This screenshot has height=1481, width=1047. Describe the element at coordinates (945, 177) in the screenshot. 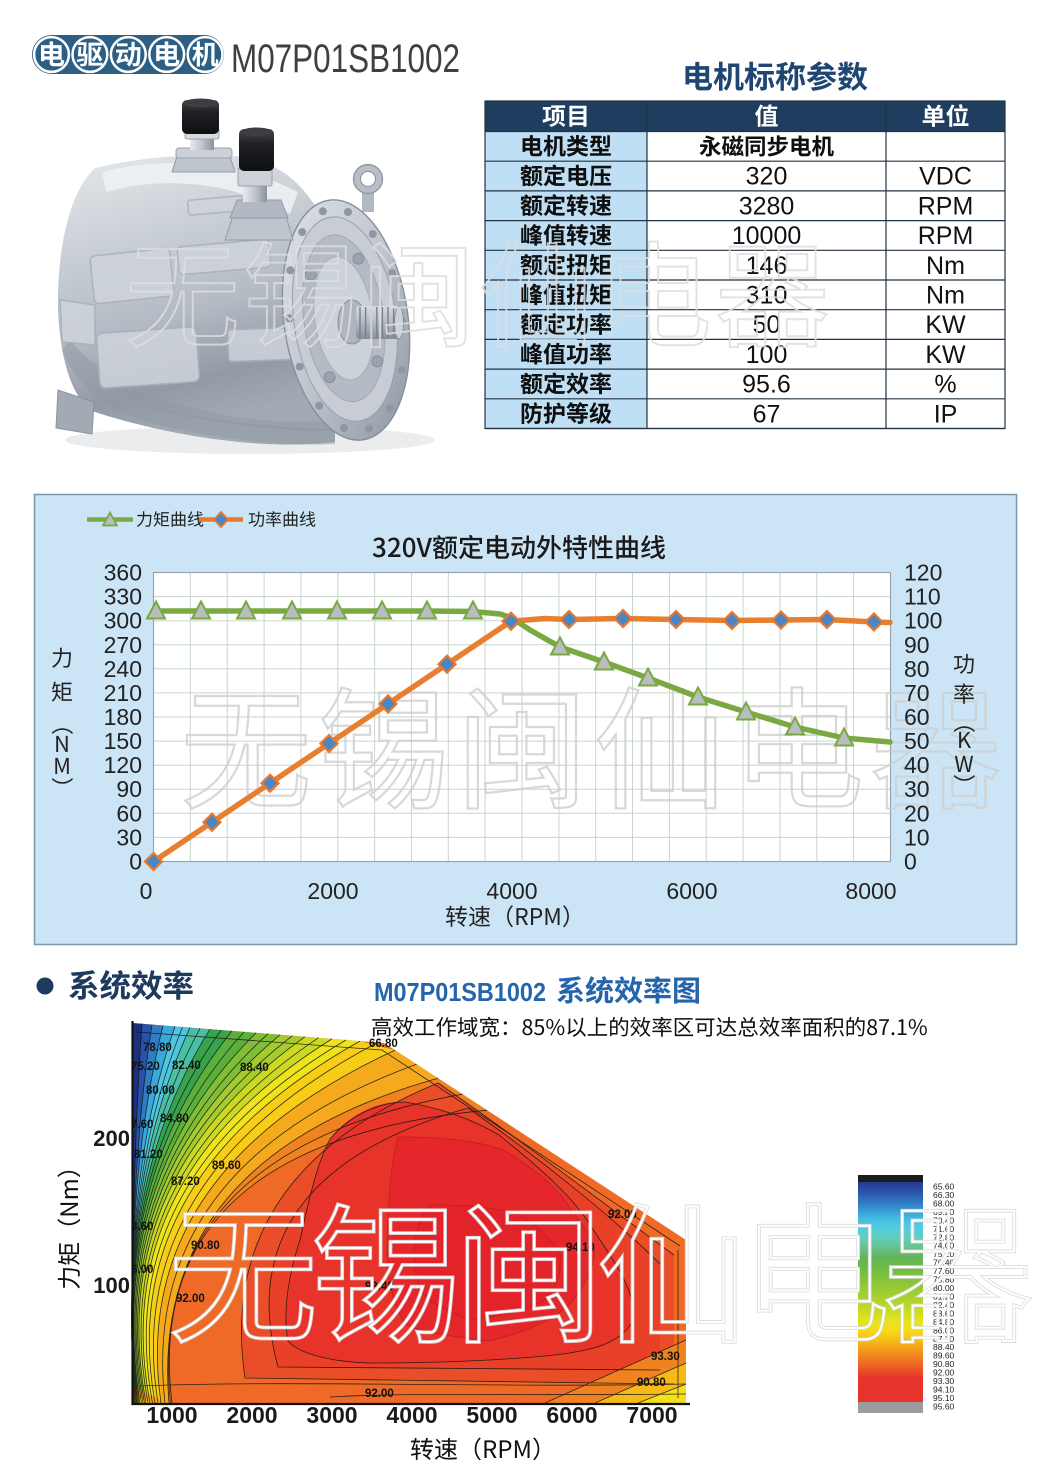

I see `svg-text: VDC` at that location.